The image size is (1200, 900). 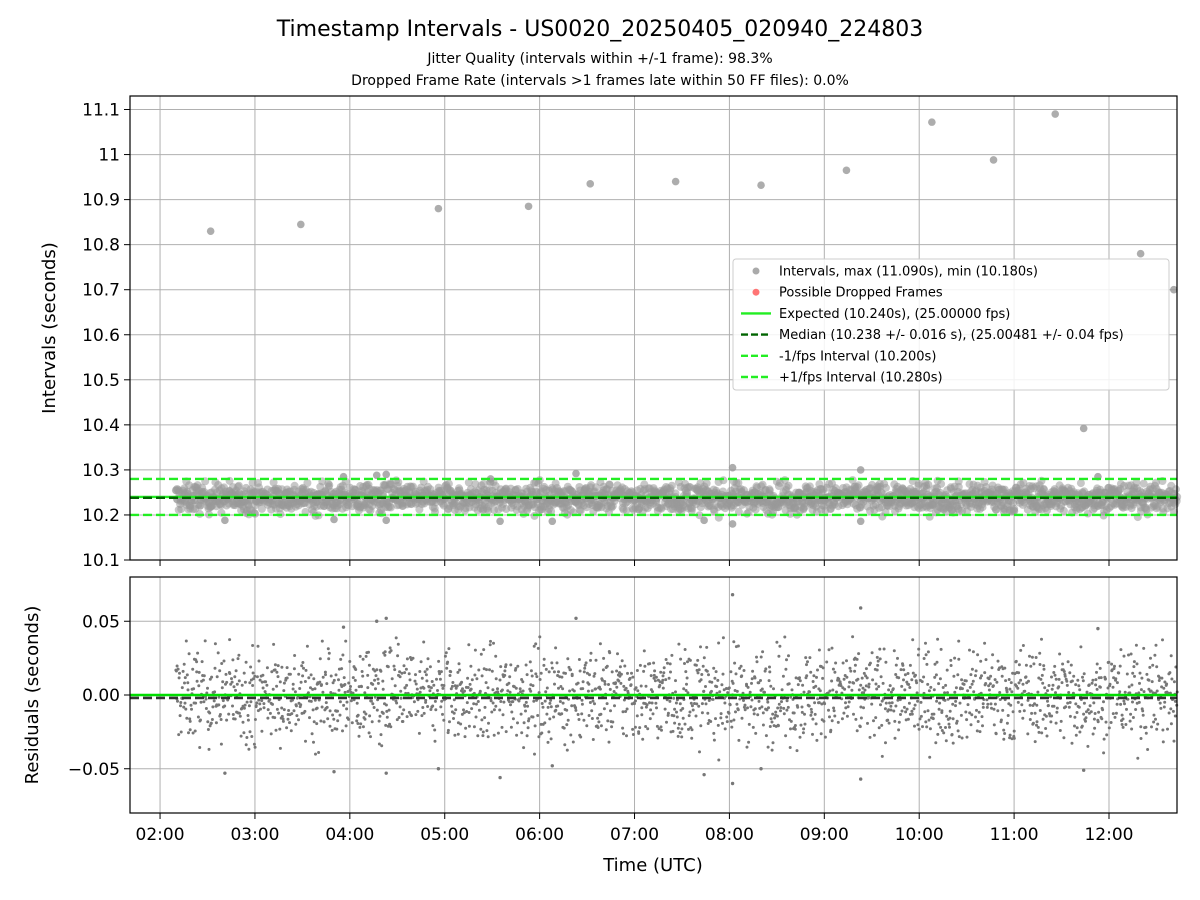 I want to click on interval-point, so click(x=858, y=485).